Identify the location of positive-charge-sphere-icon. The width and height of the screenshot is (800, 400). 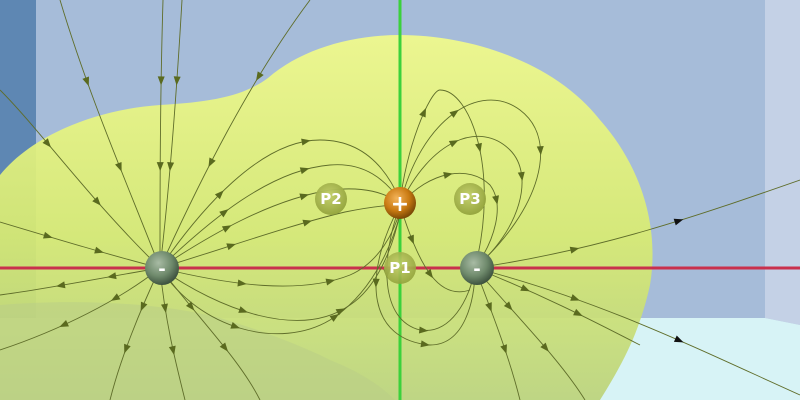
(400, 203).